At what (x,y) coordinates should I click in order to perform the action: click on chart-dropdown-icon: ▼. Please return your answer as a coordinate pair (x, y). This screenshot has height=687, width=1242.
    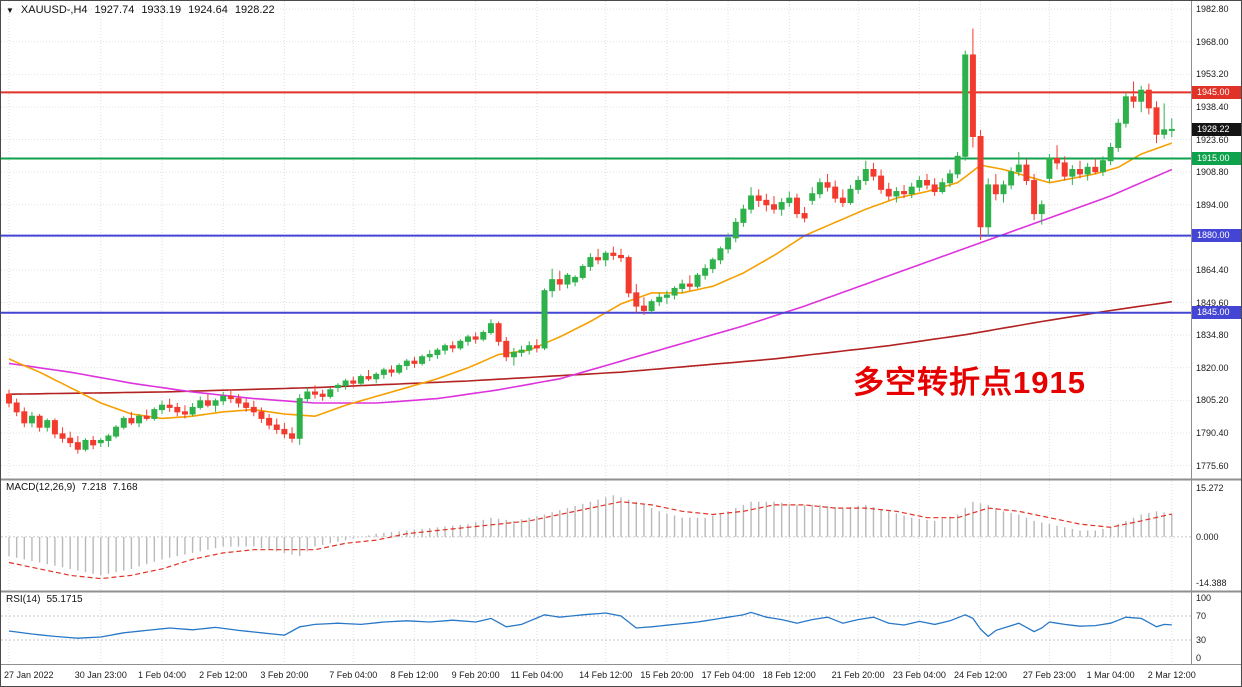
    Looking at the image, I should click on (10, 10).